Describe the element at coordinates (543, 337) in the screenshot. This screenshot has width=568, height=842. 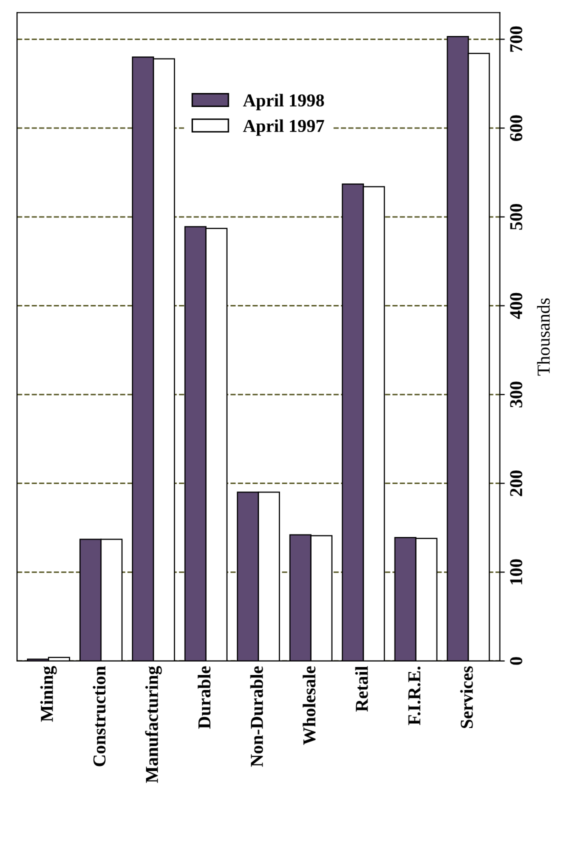
I see `y-axis-title: Thousands` at that location.